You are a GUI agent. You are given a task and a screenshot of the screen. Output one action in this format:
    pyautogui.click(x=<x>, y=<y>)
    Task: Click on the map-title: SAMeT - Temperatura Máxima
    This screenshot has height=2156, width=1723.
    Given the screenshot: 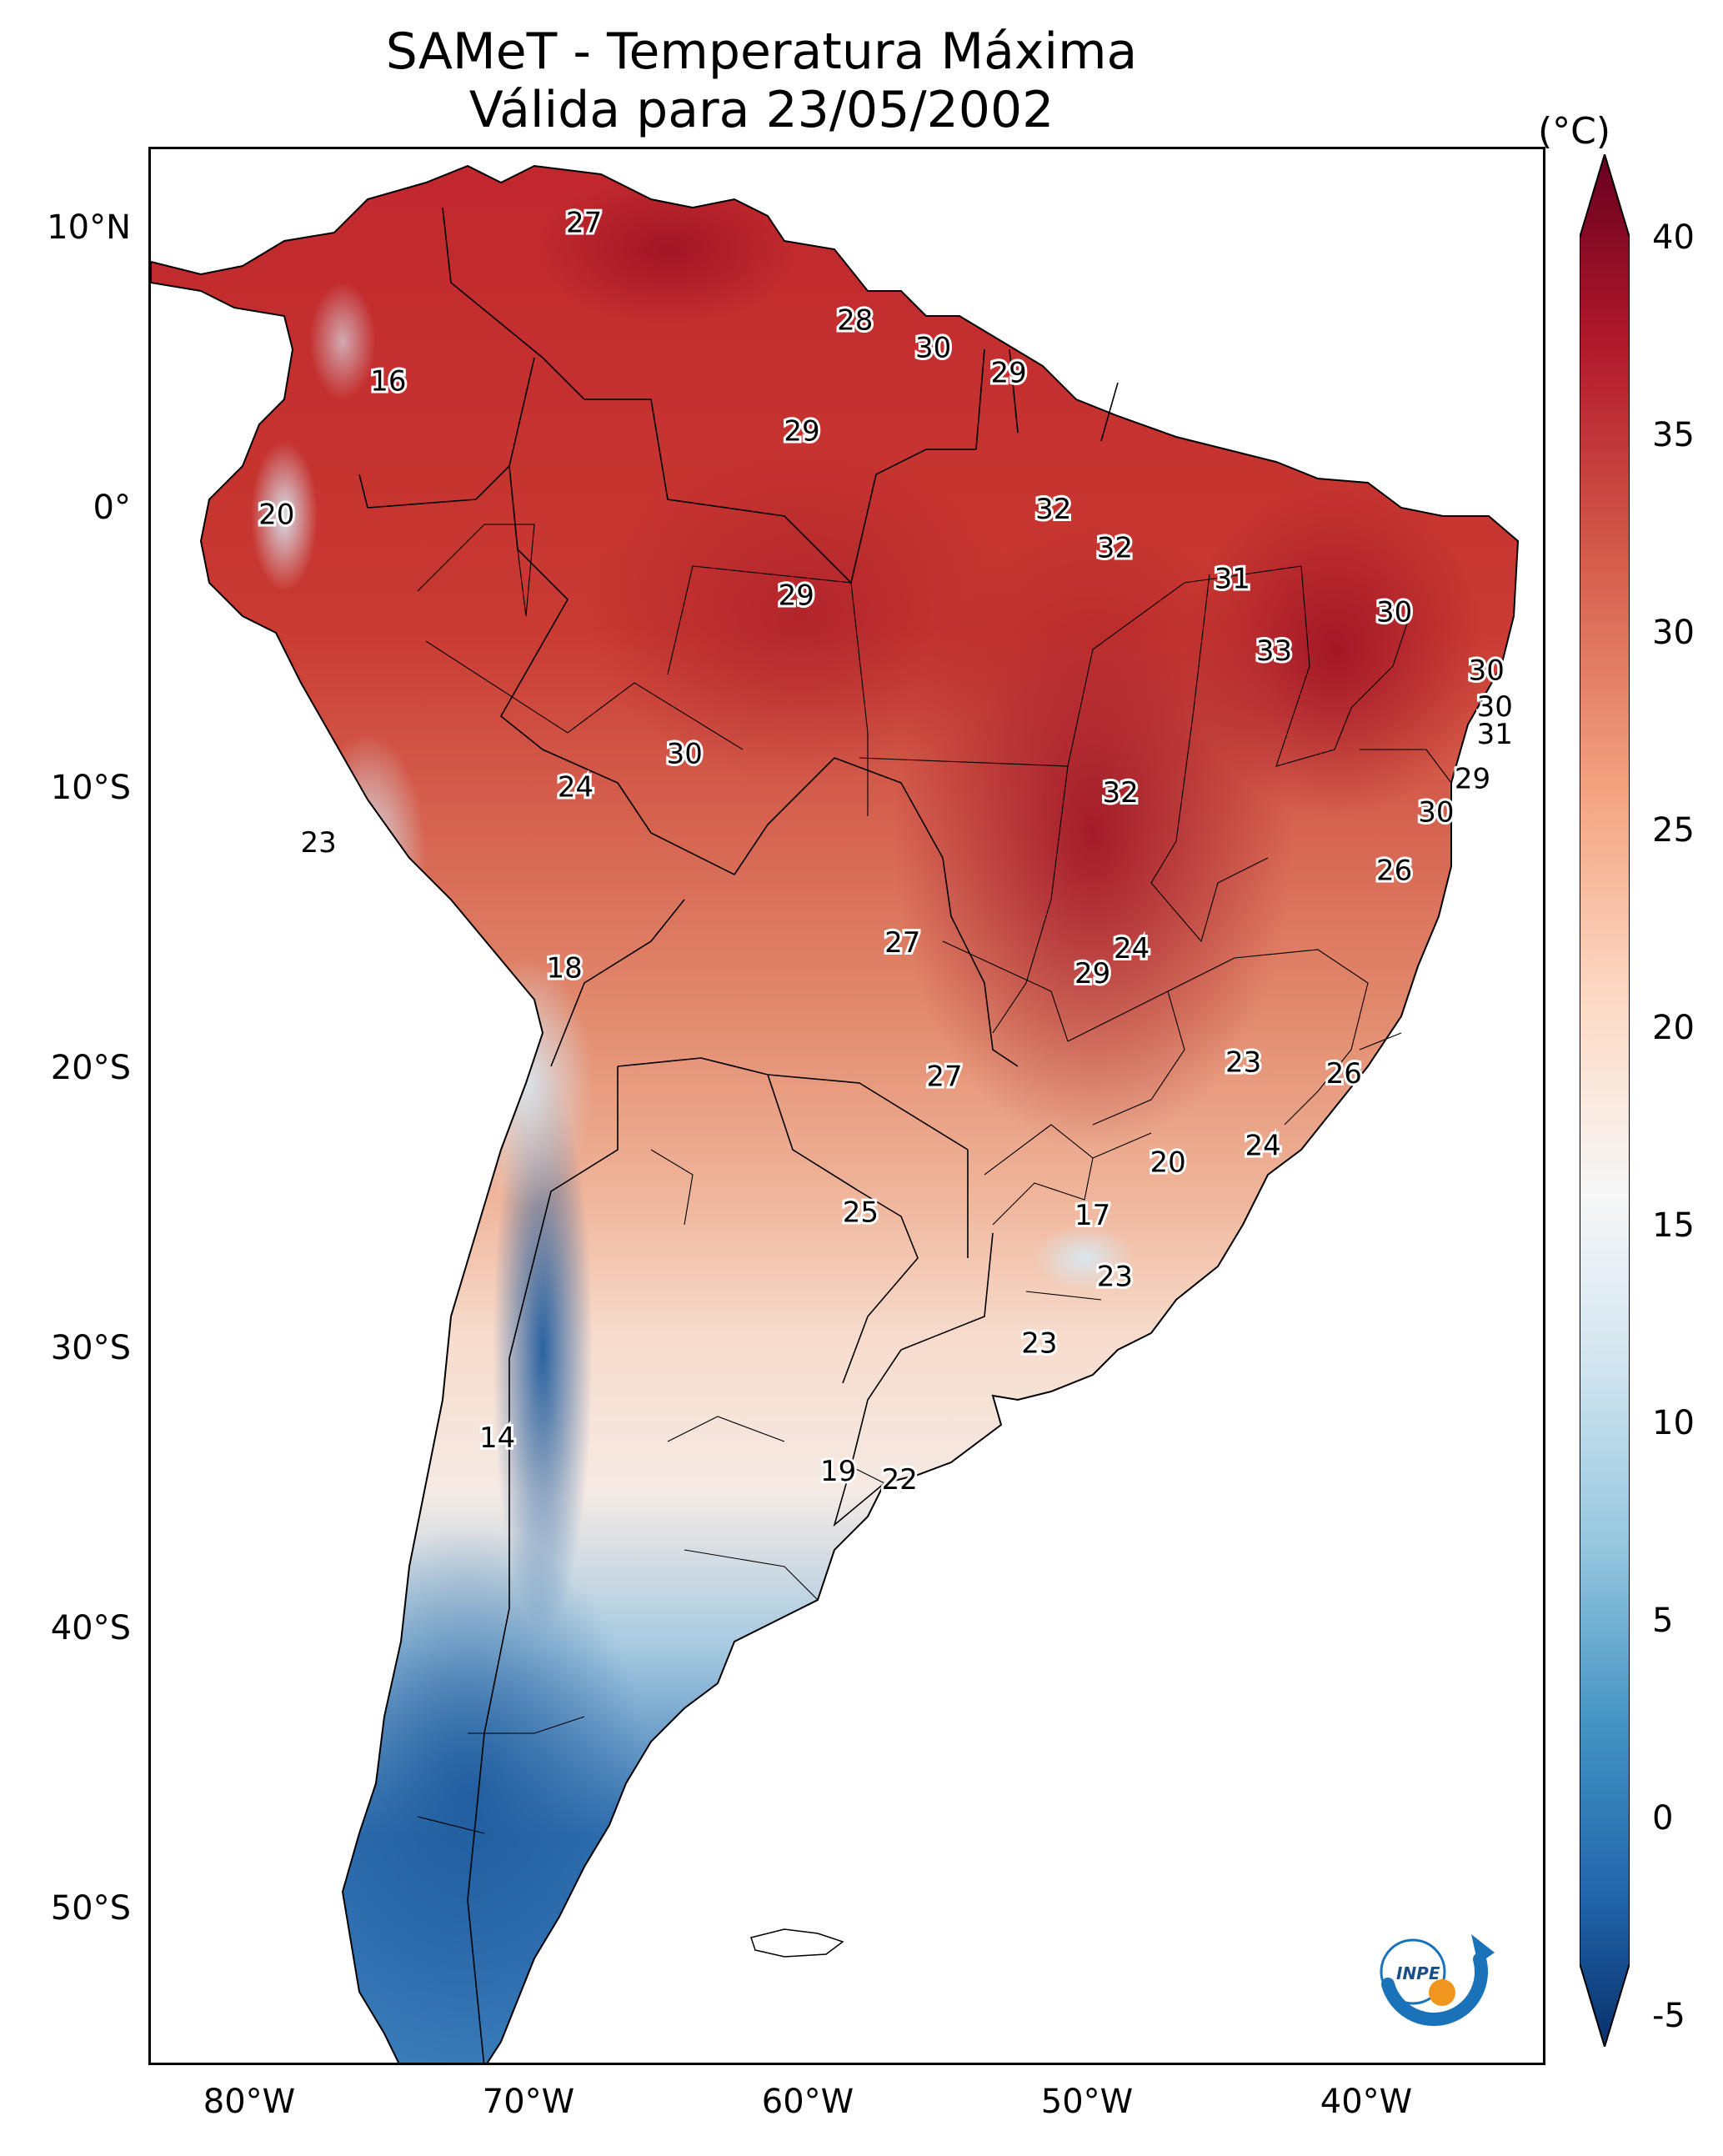 What is the action you would take?
    pyautogui.click(x=761, y=52)
    